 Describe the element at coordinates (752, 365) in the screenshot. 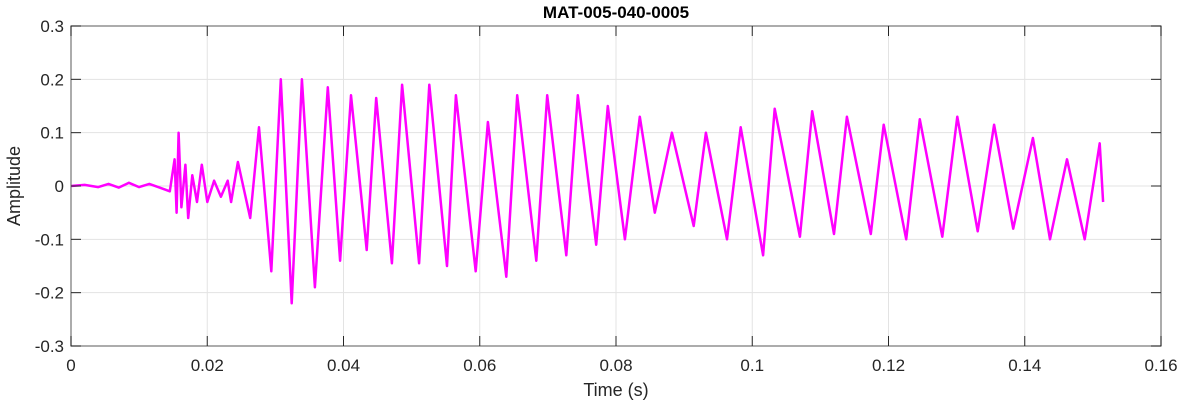

I see `x-tick-label: 0.1` at that location.